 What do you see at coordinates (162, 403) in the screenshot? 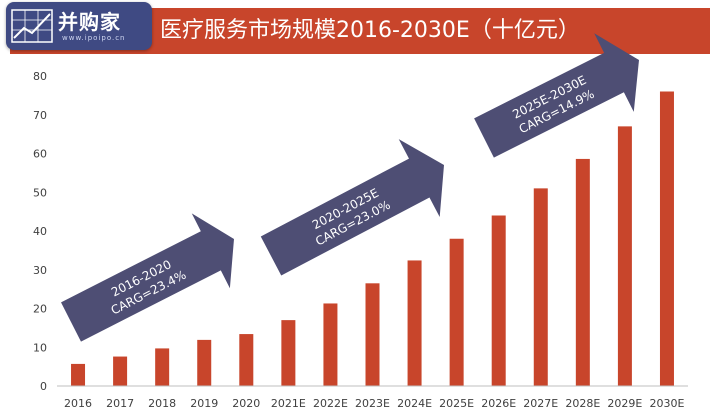
I see `x-tick-label: 2018` at bounding box center [162, 403].